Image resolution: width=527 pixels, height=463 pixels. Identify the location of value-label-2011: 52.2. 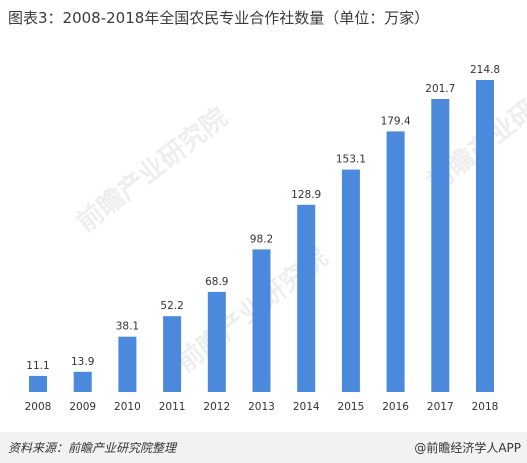
(171, 306).